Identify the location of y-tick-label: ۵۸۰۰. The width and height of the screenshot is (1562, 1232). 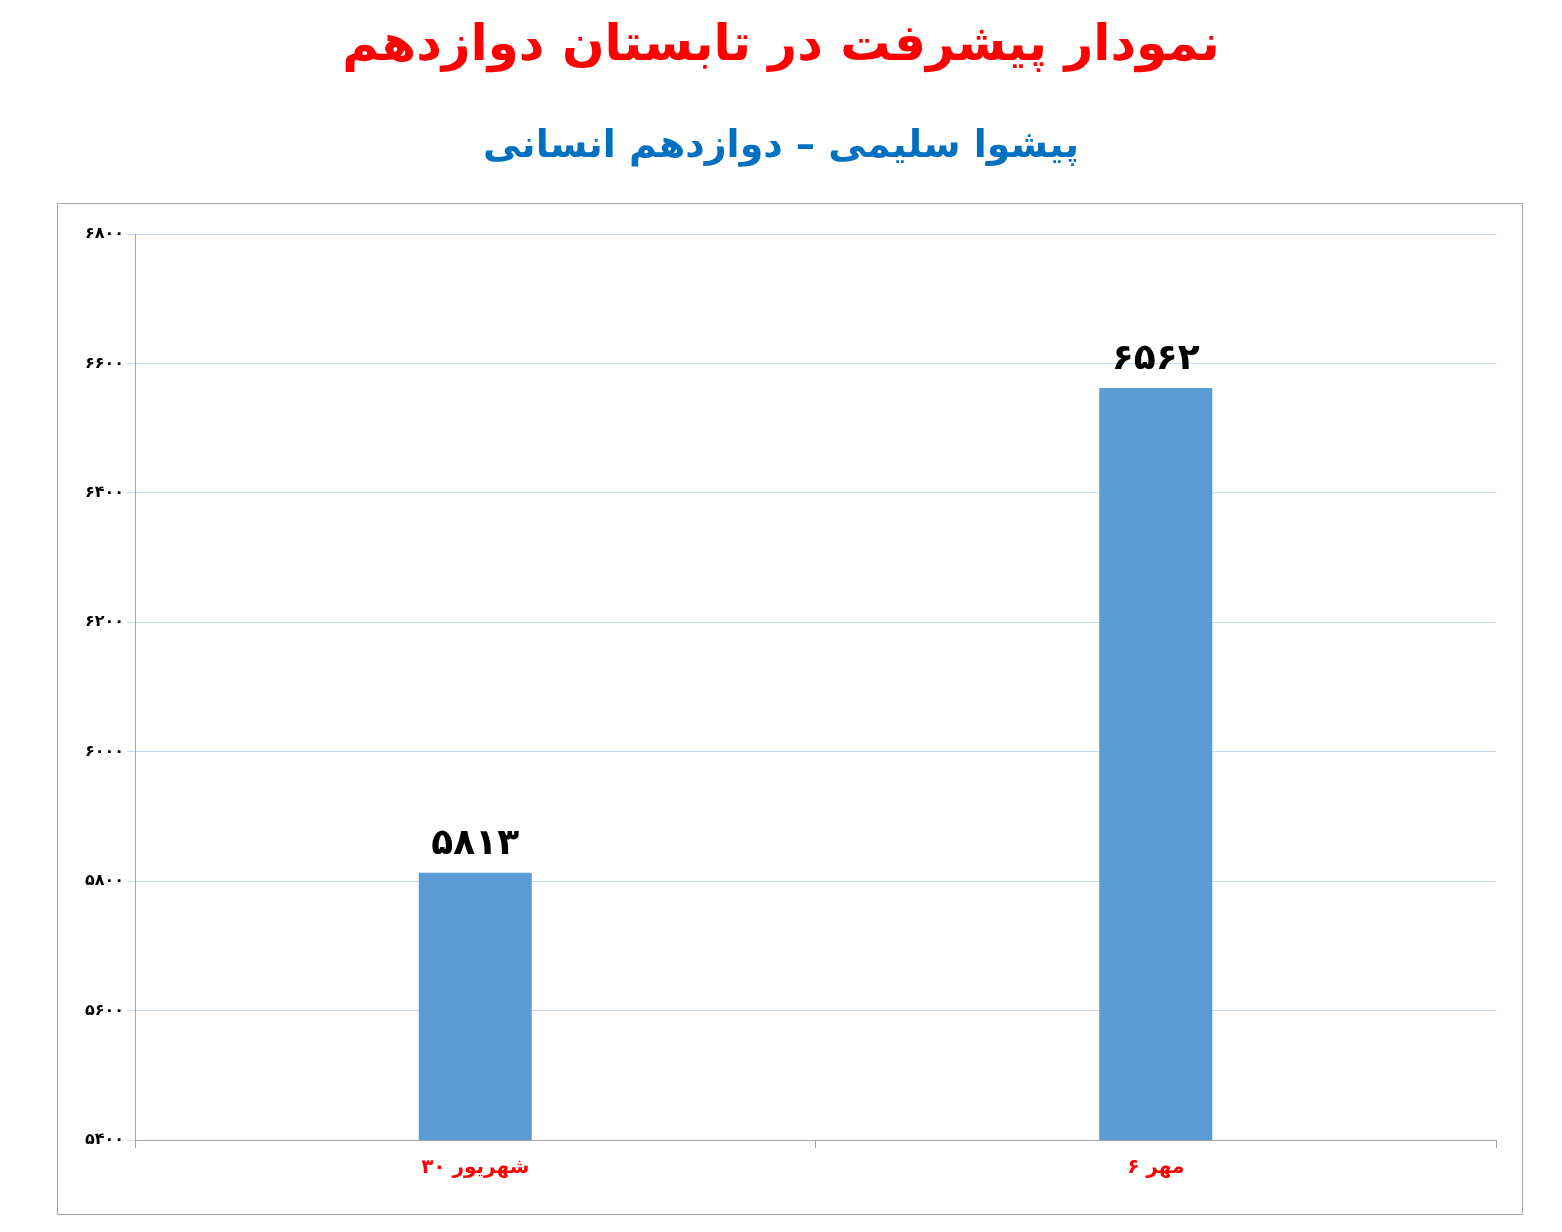
(104, 880).